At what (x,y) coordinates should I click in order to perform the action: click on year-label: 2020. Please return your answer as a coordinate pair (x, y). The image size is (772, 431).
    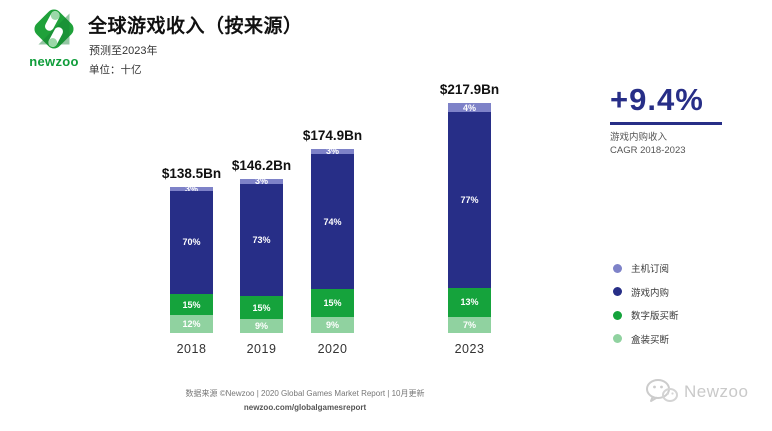
    Looking at the image, I should click on (332, 349).